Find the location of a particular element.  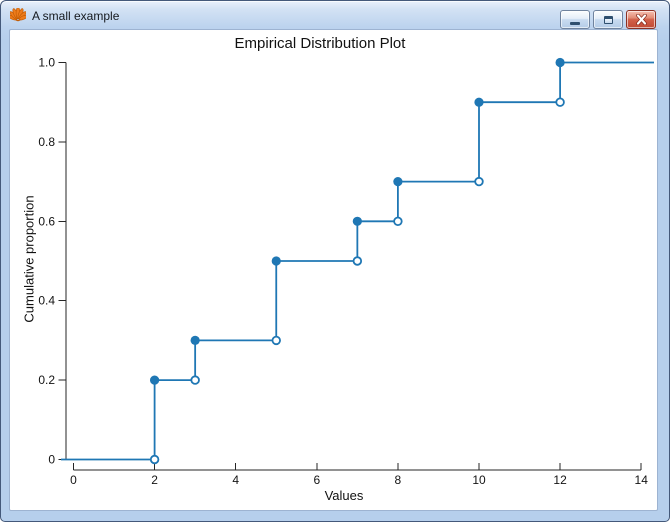

y-axis-label: Cumulative proportion is located at coordinates (29, 259).